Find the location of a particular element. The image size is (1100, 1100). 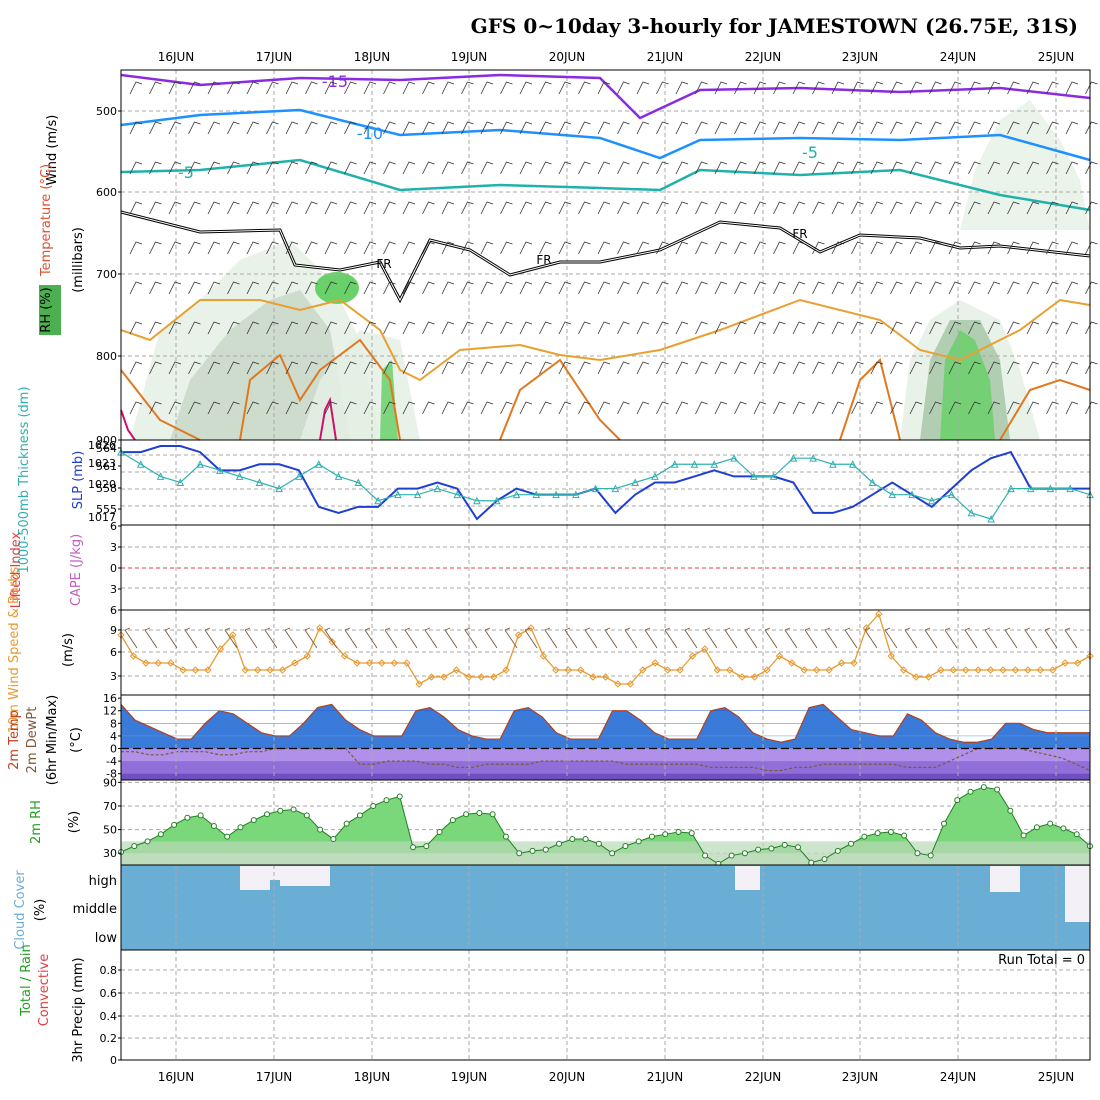

cloud-clear-gap is located at coordinates (1005, 879).